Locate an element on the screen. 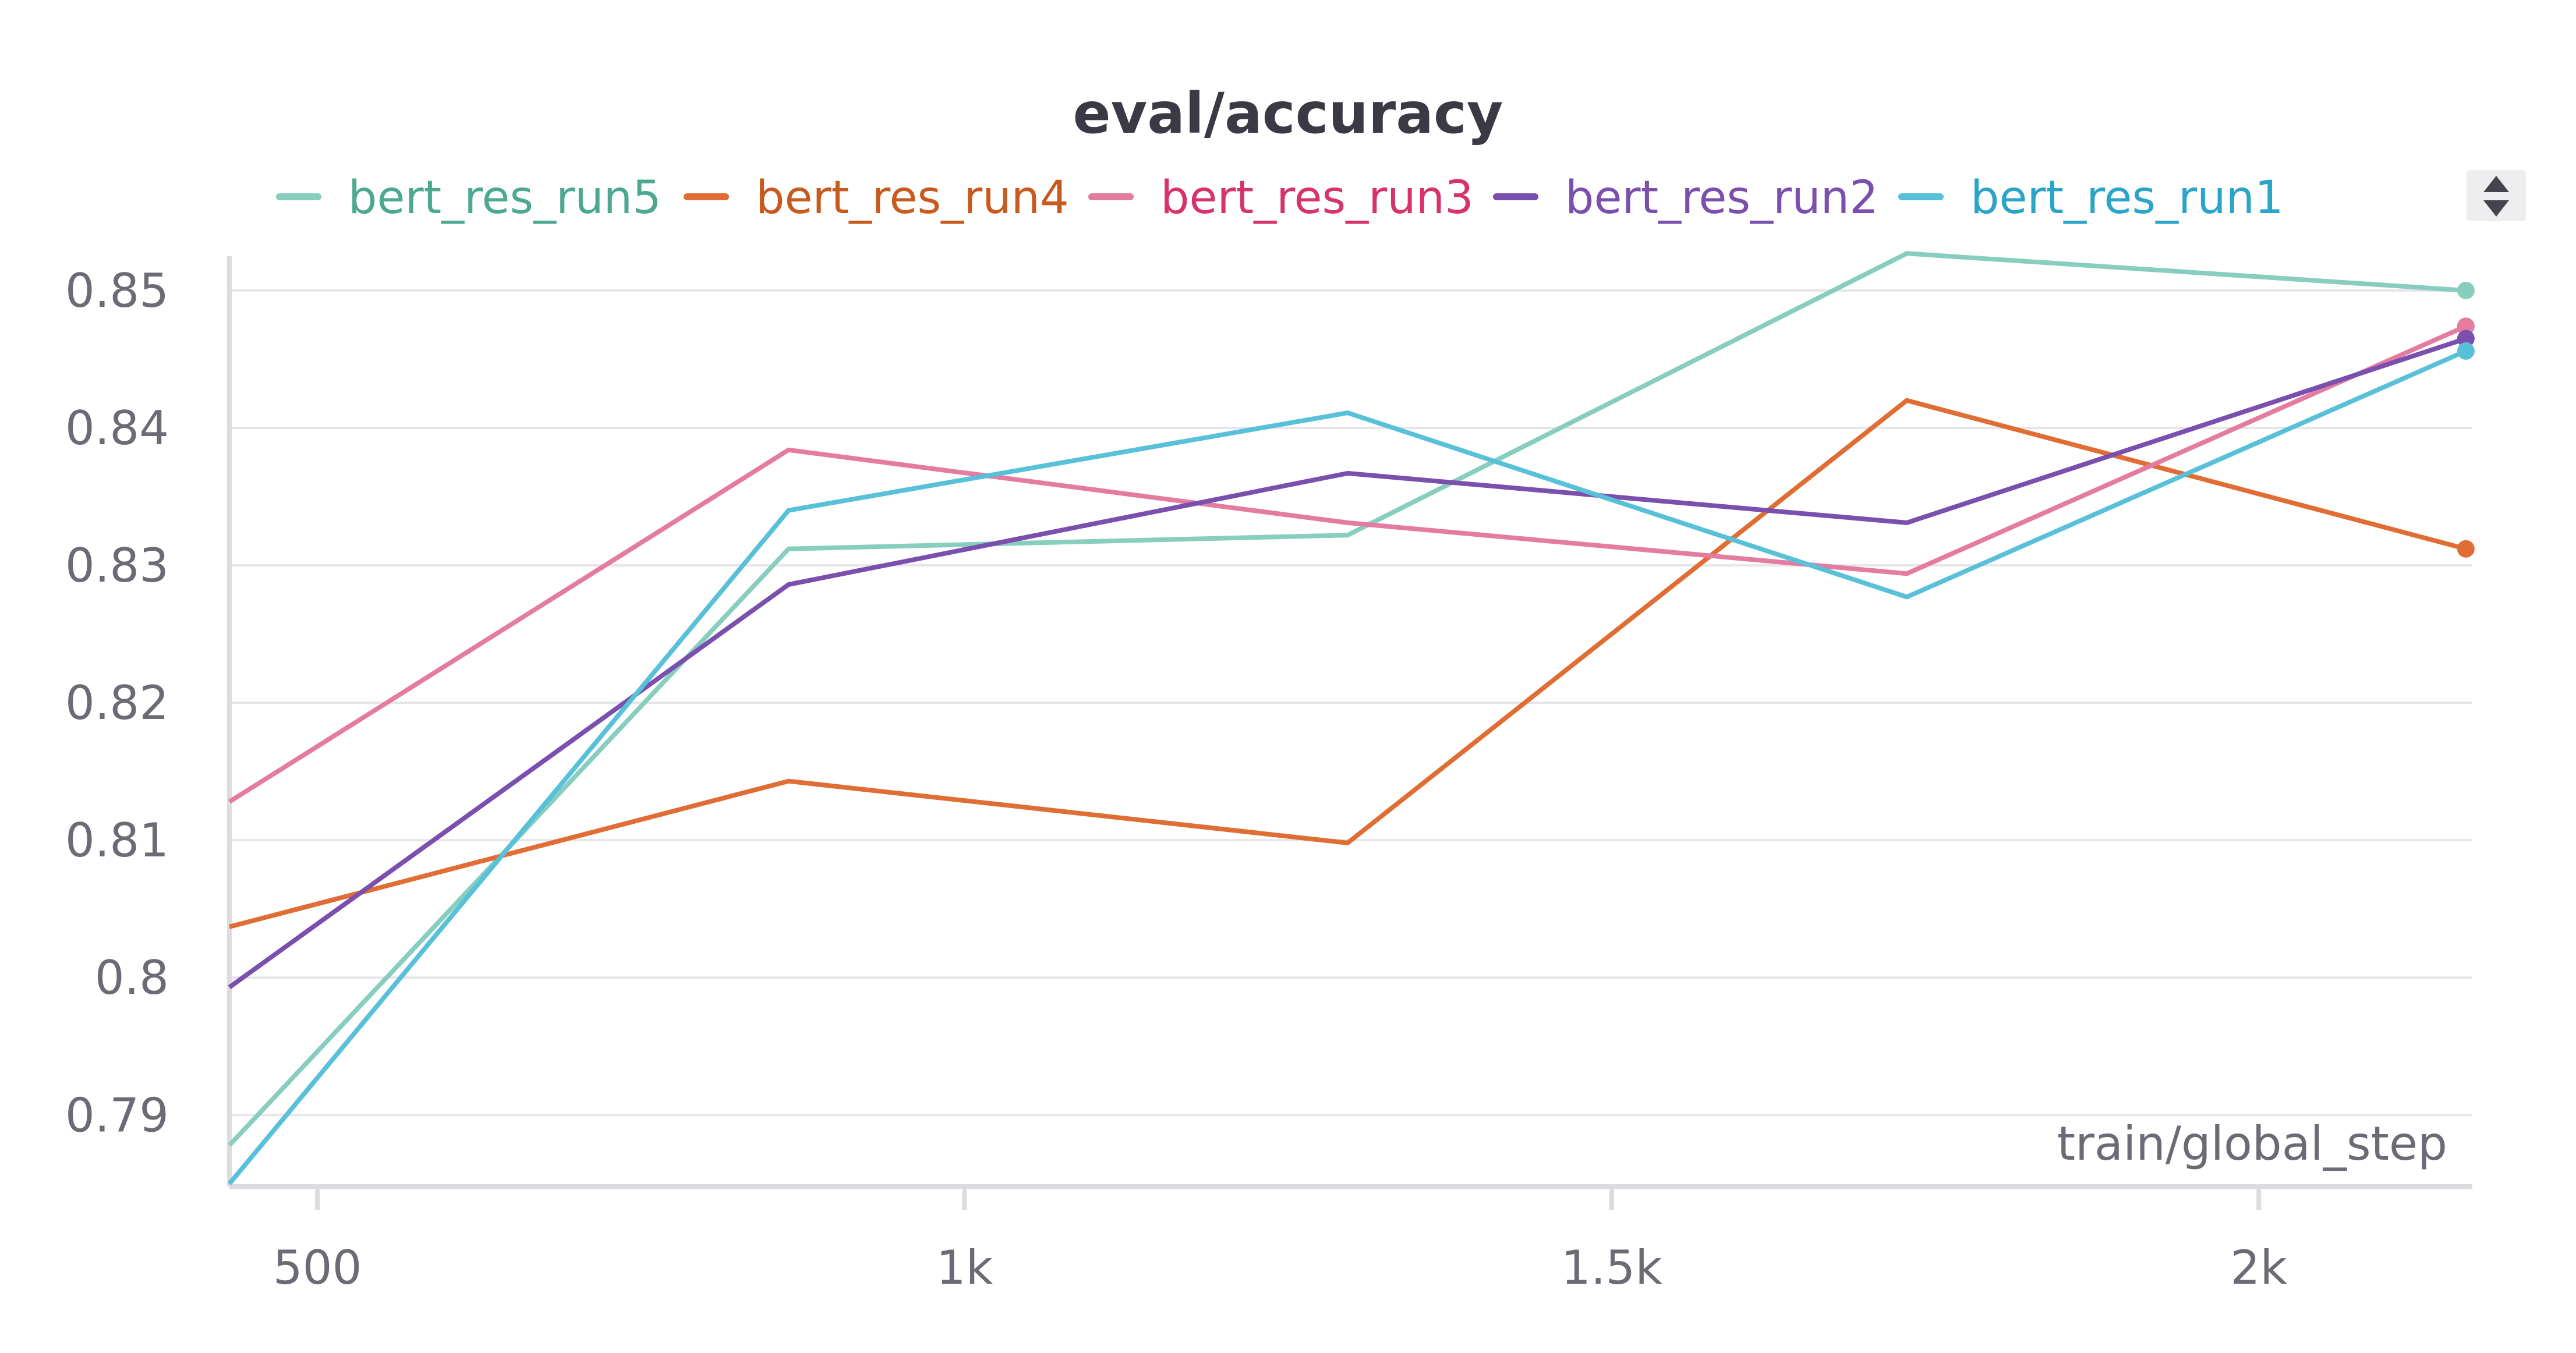 The image size is (2576, 1353). x-axis: 500 1k 1.5k 2k is located at coordinates (1350, 1239).